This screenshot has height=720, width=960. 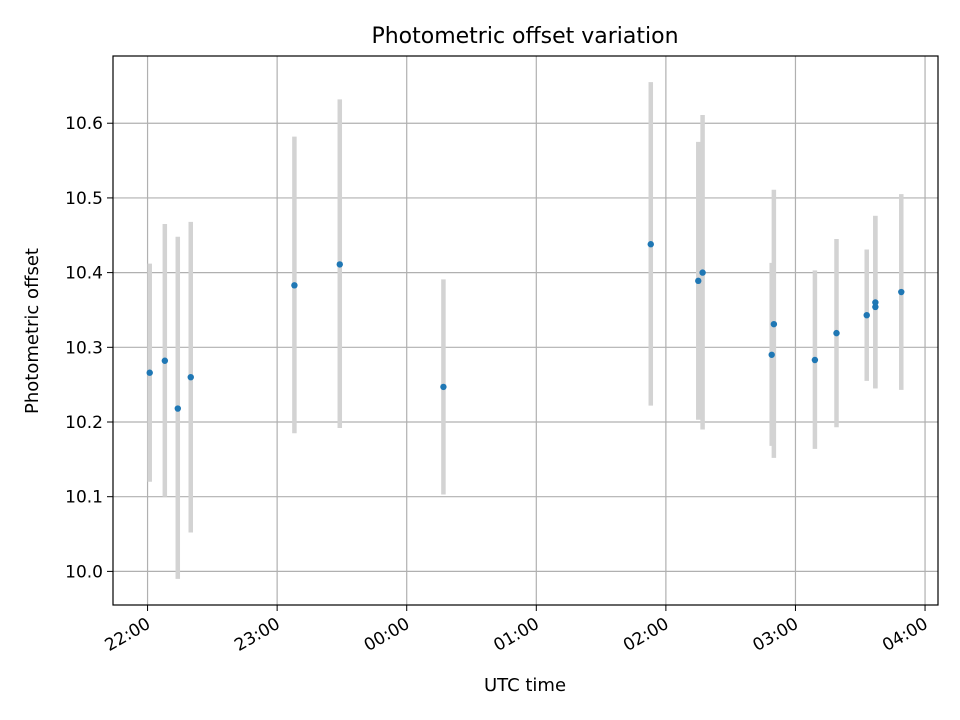 I want to click on y-tick-label: 10.6, so click(x=84, y=124).